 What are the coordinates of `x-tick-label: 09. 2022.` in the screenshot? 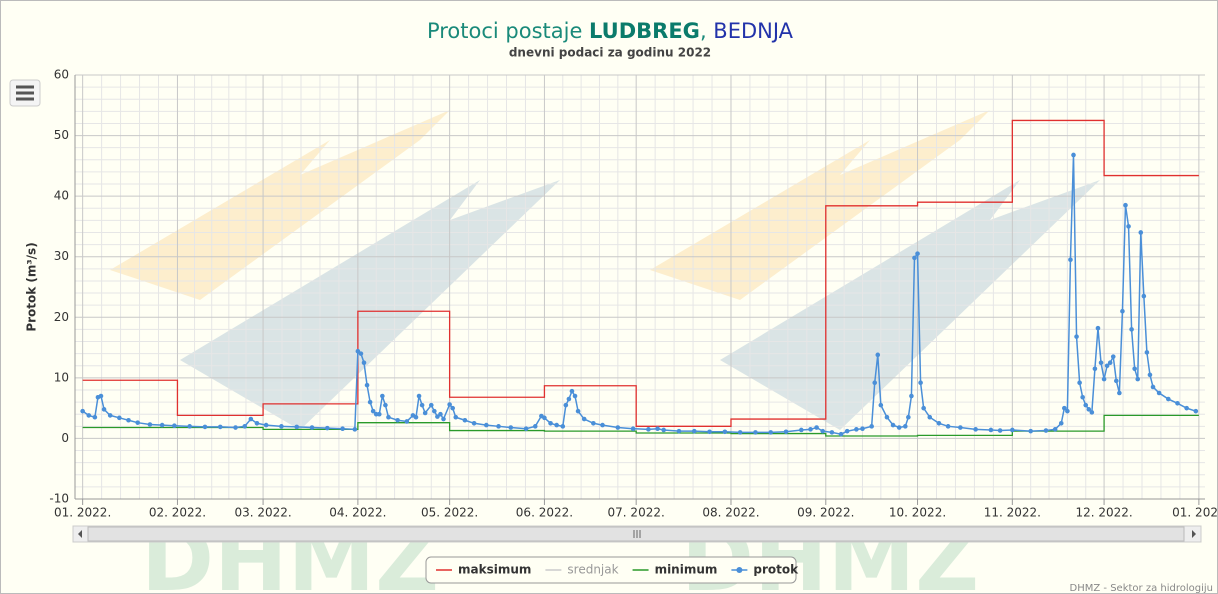 It's located at (825, 513).